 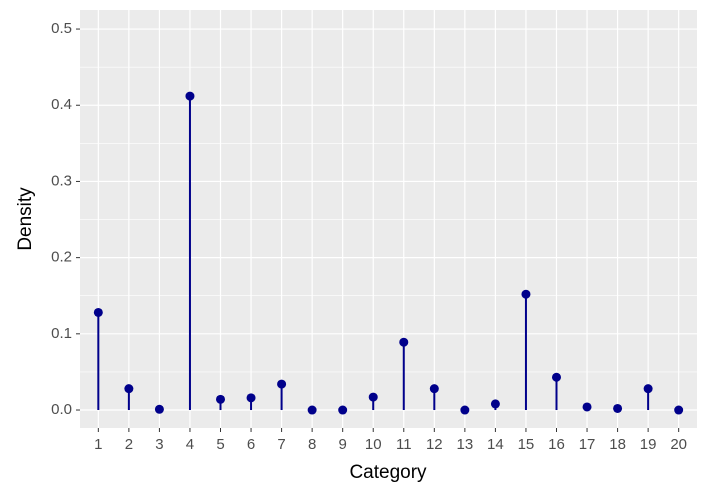 What do you see at coordinates (190, 444) in the screenshot?
I see `x-tick-label: 4` at bounding box center [190, 444].